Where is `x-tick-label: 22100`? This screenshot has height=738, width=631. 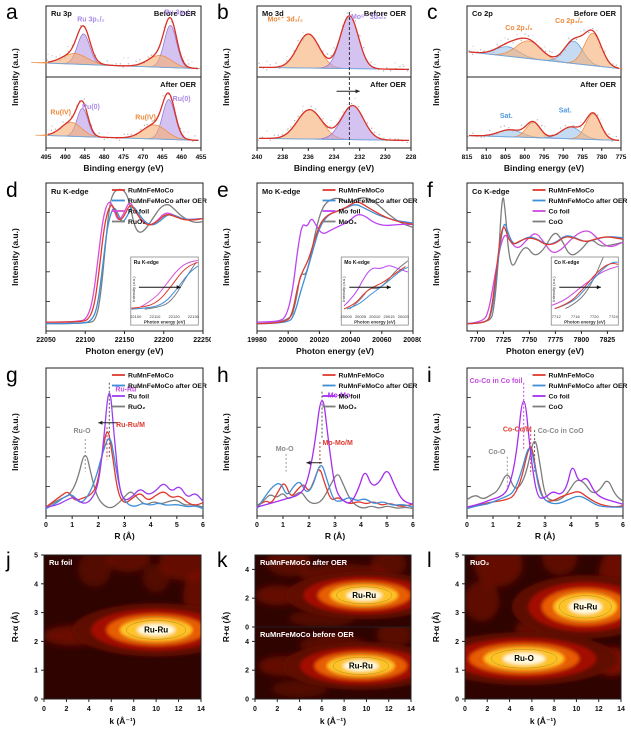 x-tick-label: 22100 is located at coordinates (86, 340).